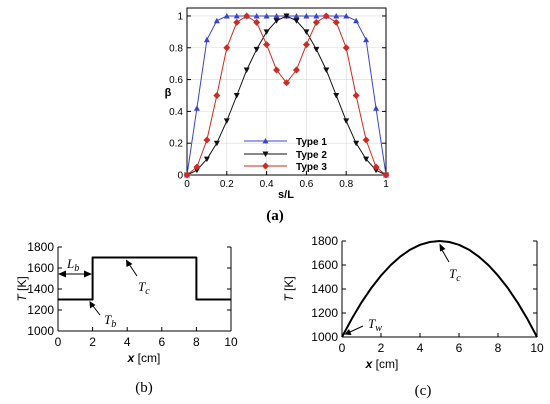 Image resolution: width=550 pixels, height=404 pixels. Describe the element at coordinates (311, 155) in the screenshot. I see `legend-label-type-2: Type 2` at that location.